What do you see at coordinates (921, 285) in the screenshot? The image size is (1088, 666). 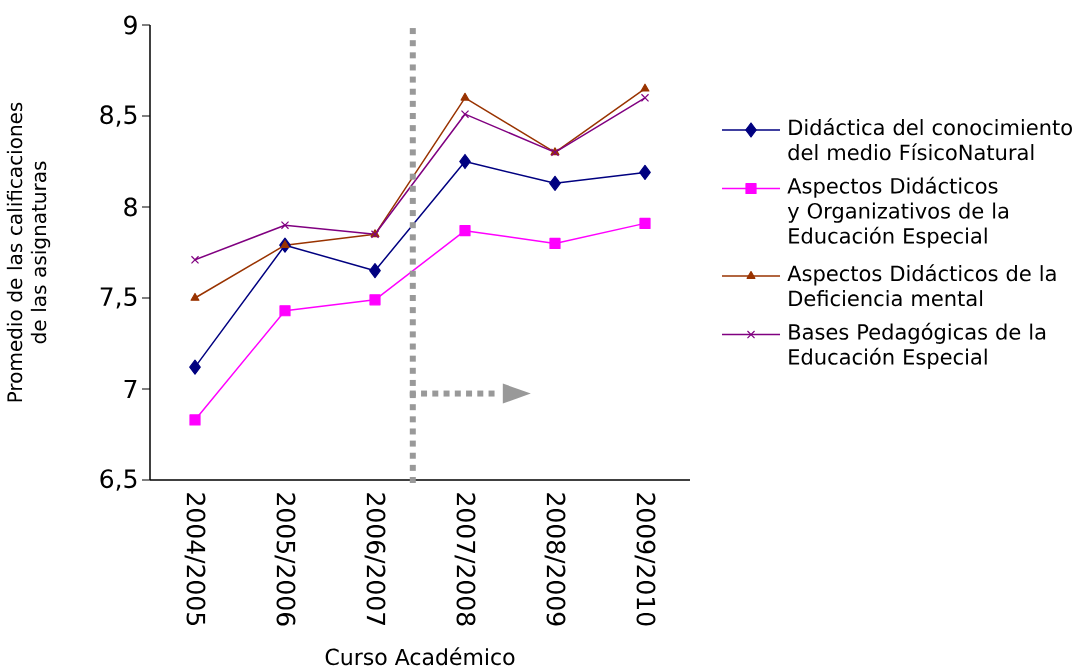 I see `legend-label: Aspectos Didácticos de la Deficiencia mental` at bounding box center [921, 285].